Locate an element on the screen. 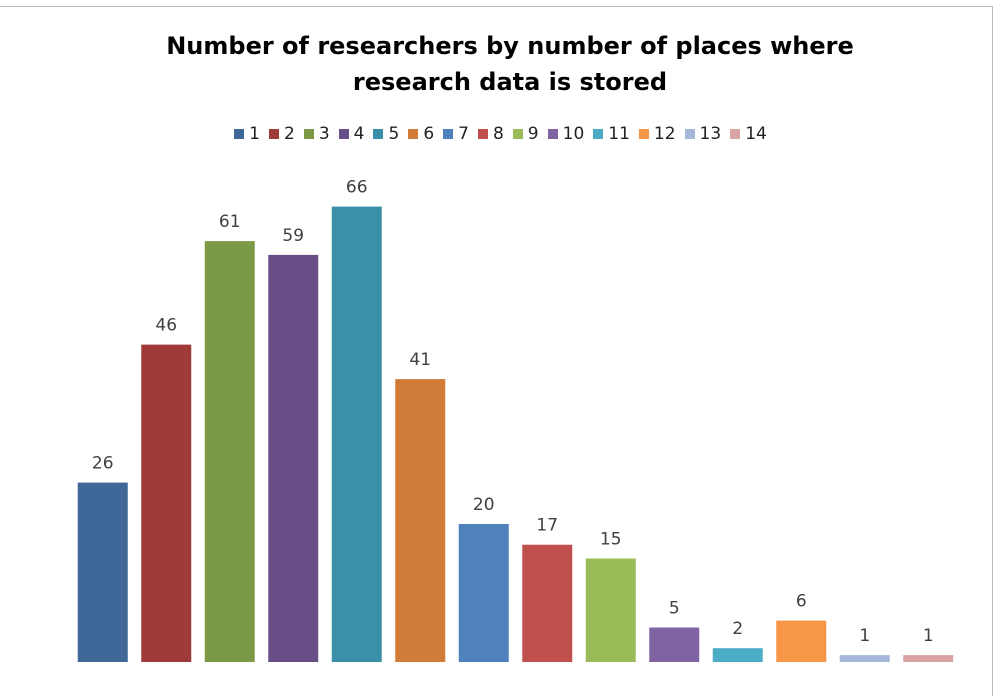 This screenshot has height=696, width=1001. legend-entry: 12 is located at coordinates (657, 134).